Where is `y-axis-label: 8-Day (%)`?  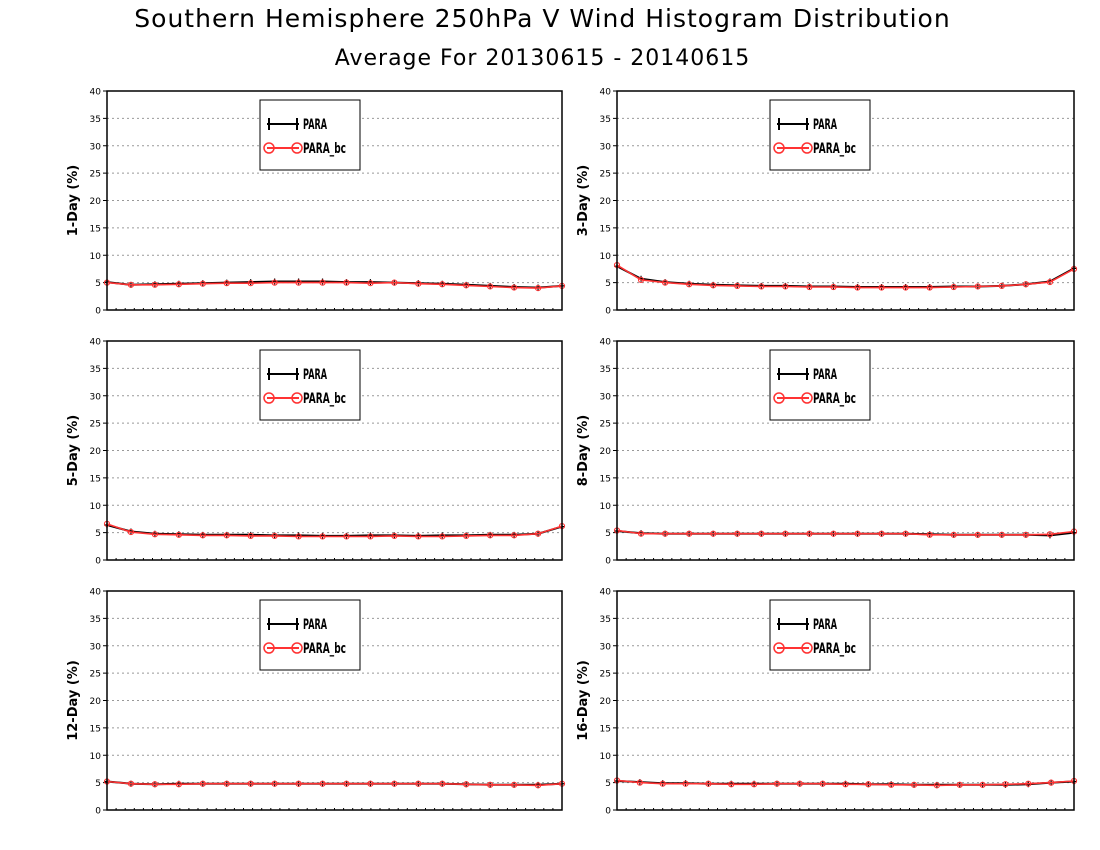
y-axis-label: 8-Day (%) is located at coordinates (583, 451).